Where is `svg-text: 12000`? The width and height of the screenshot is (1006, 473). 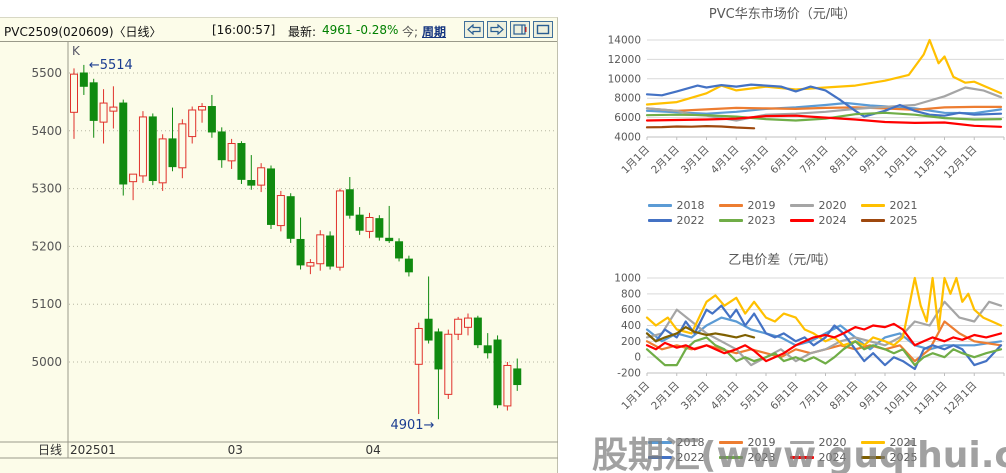
svg-text: 12000 is located at coordinates (624, 60).